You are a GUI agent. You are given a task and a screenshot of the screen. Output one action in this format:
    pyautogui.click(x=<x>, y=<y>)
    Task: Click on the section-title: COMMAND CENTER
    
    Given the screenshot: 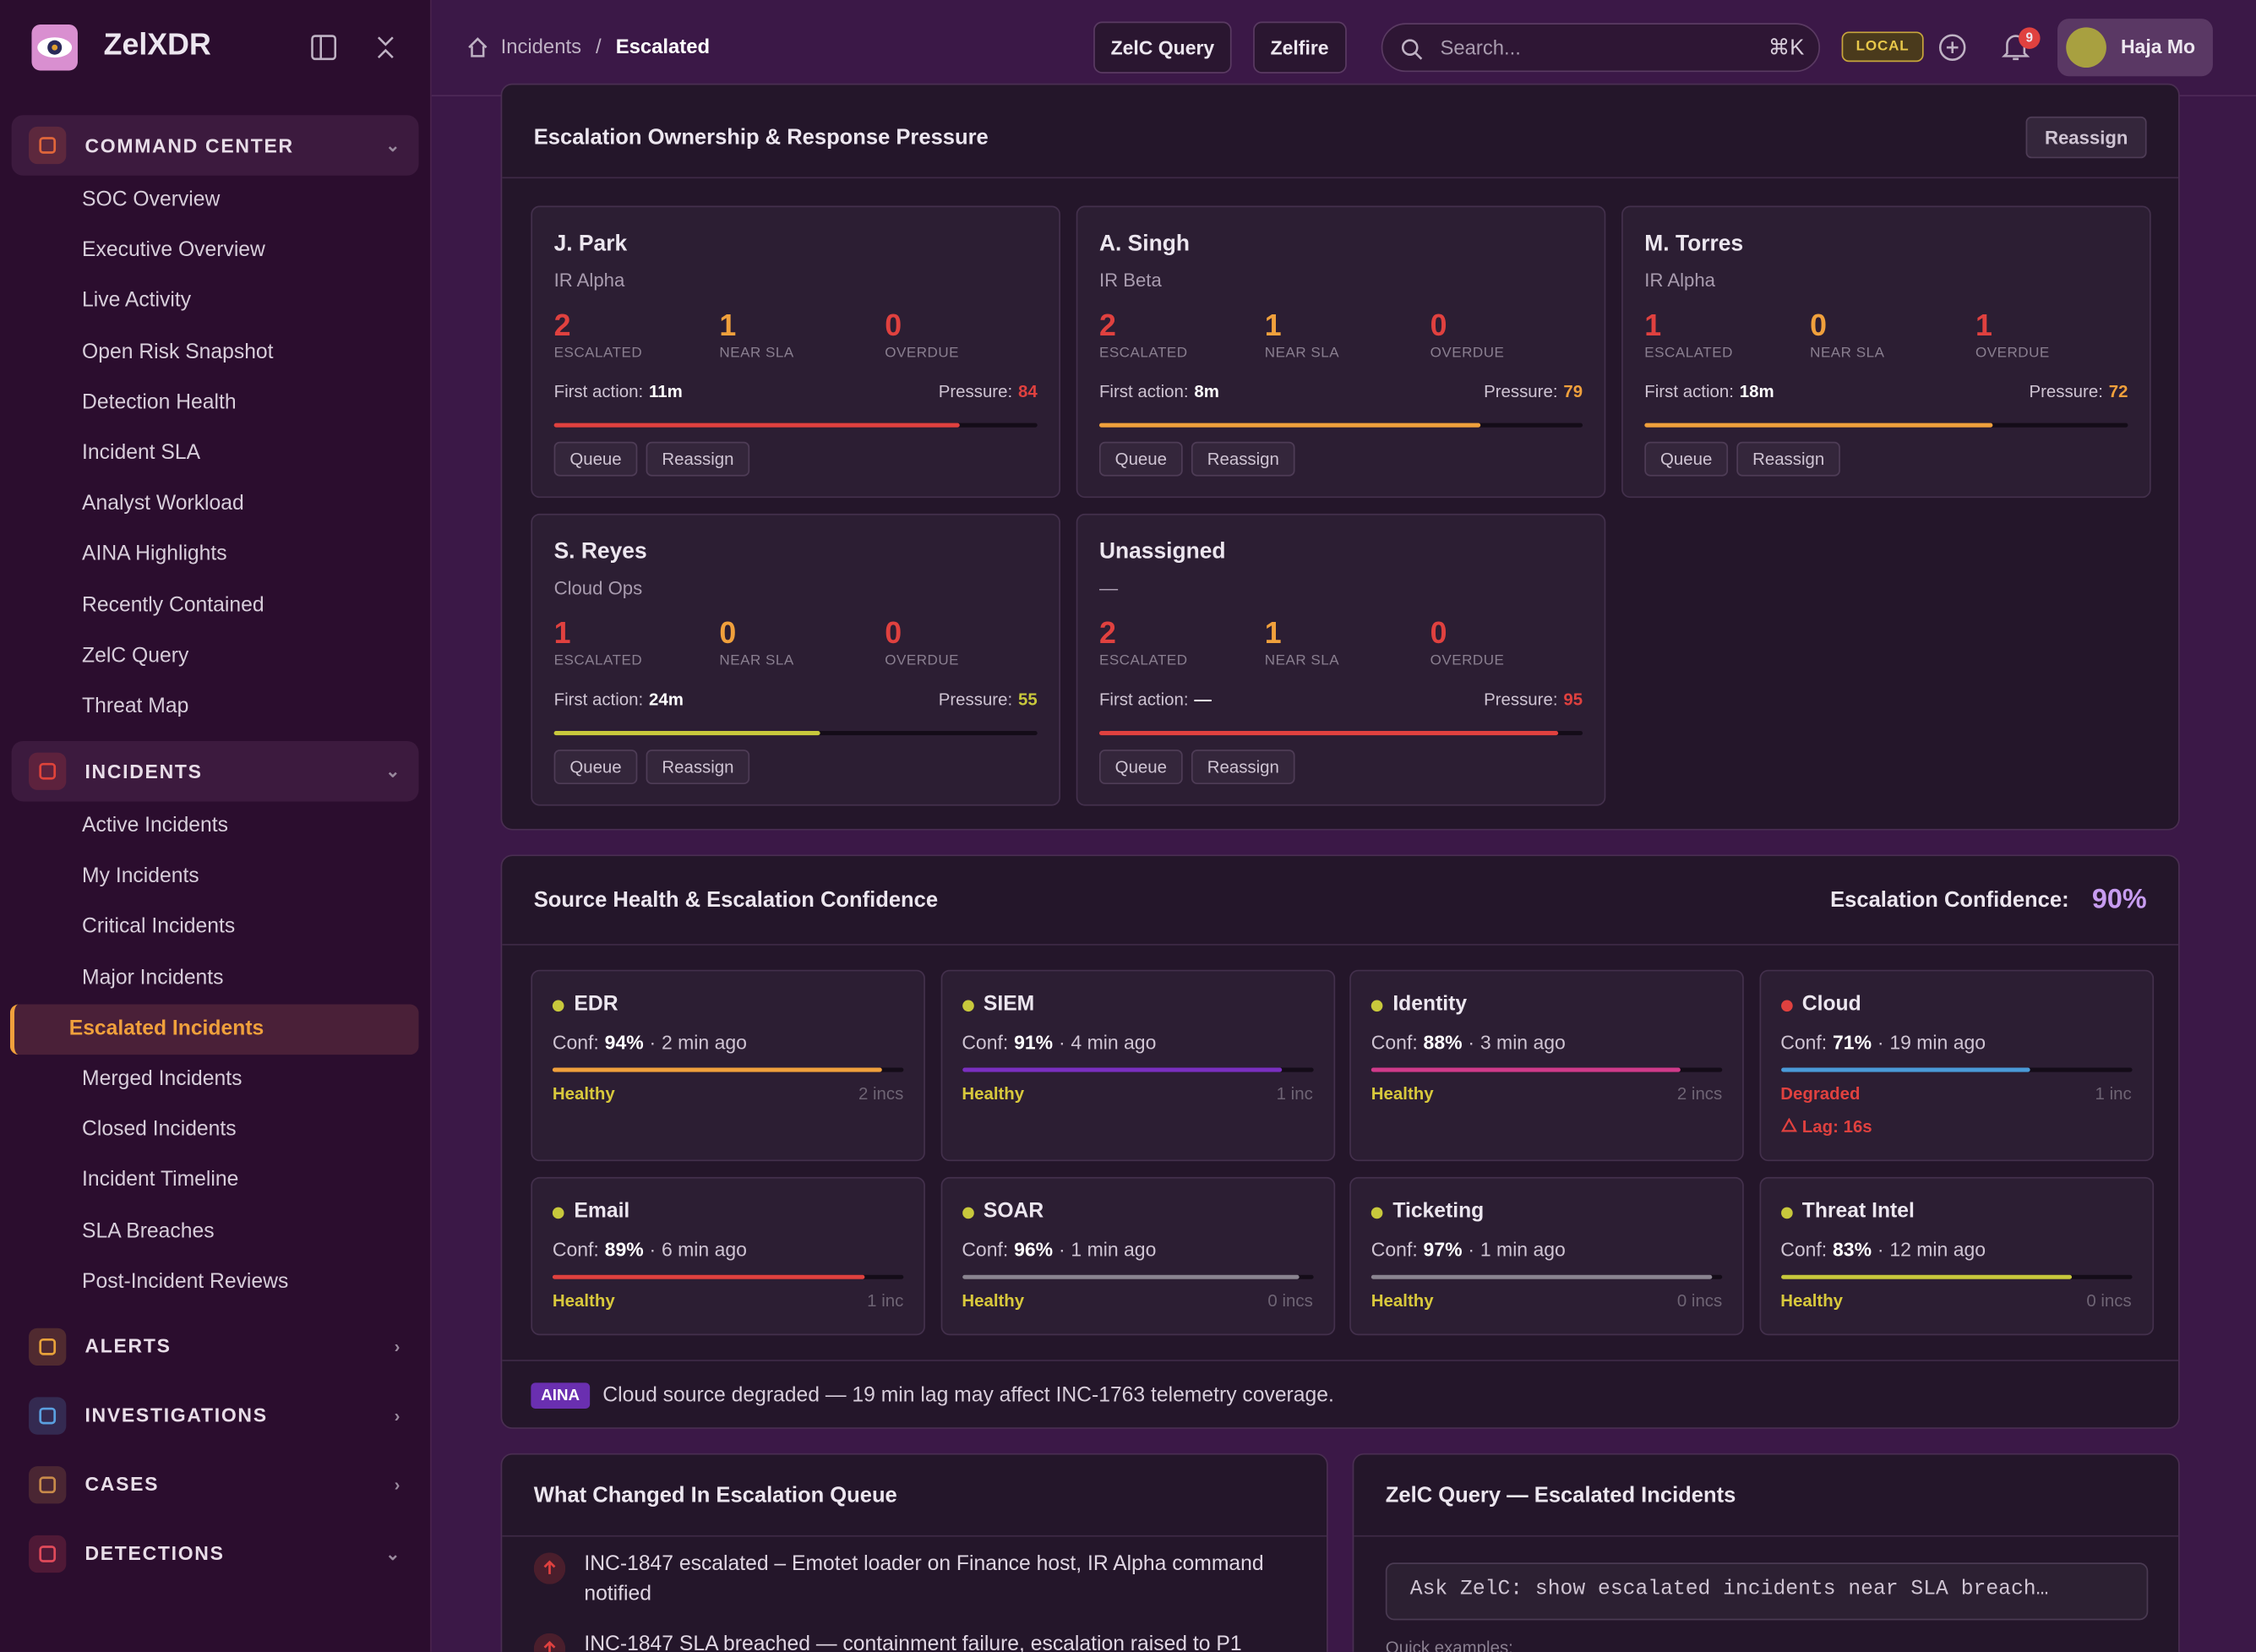 What is the action you would take?
    pyautogui.click(x=189, y=145)
    